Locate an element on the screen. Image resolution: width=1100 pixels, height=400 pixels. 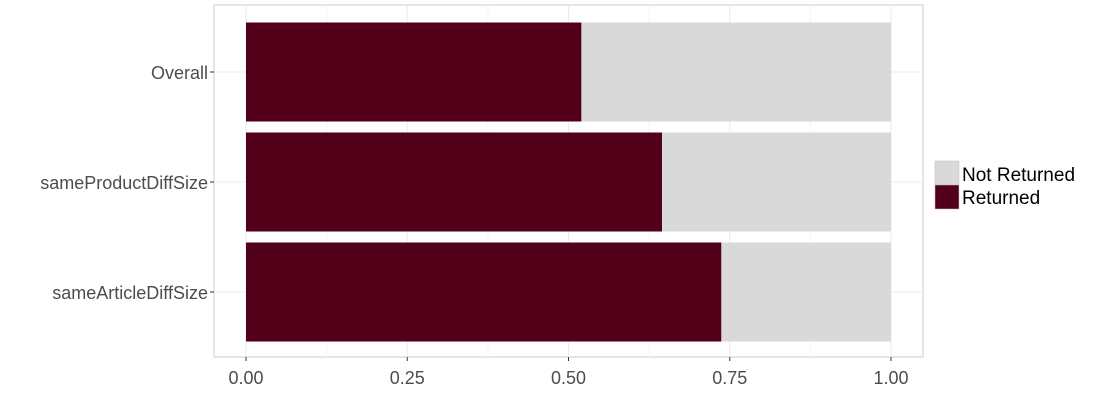
legend-label-returned: Returned is located at coordinates (1001, 198).